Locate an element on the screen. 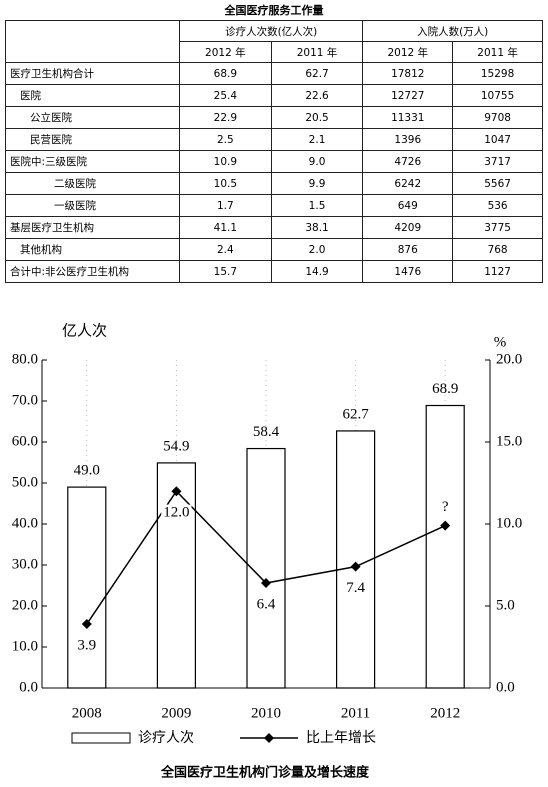 The width and height of the screenshot is (548, 787). table-row: 医院中:三级医院 10.9 9.0 4726 3717 is located at coordinates (274, 161).